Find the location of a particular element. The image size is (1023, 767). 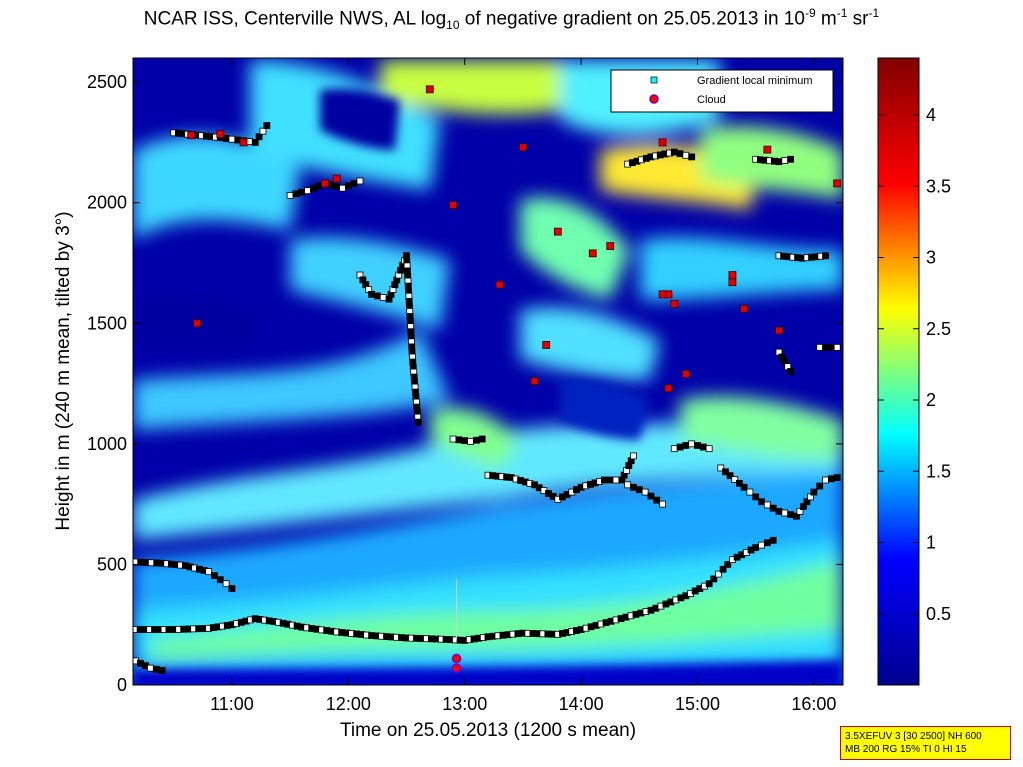

colorbar-tick-label: 4 is located at coordinates (931, 115).